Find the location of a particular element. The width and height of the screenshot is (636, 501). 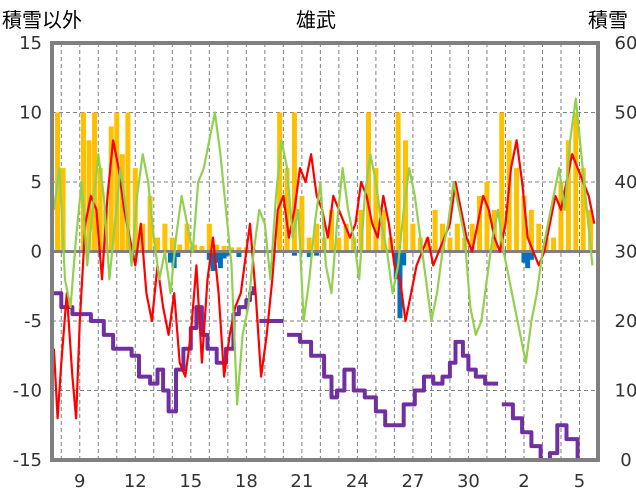

x-tick-label: 30 is located at coordinates (468, 481).